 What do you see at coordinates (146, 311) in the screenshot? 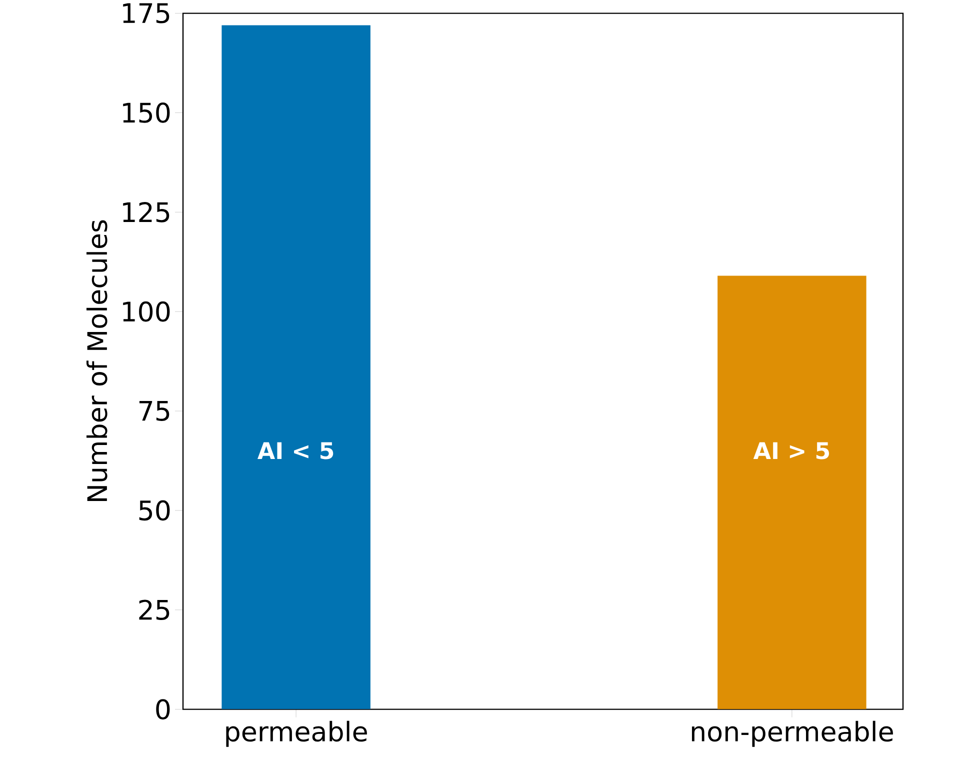
I see `y-tick-label: 100` at bounding box center [146, 311].